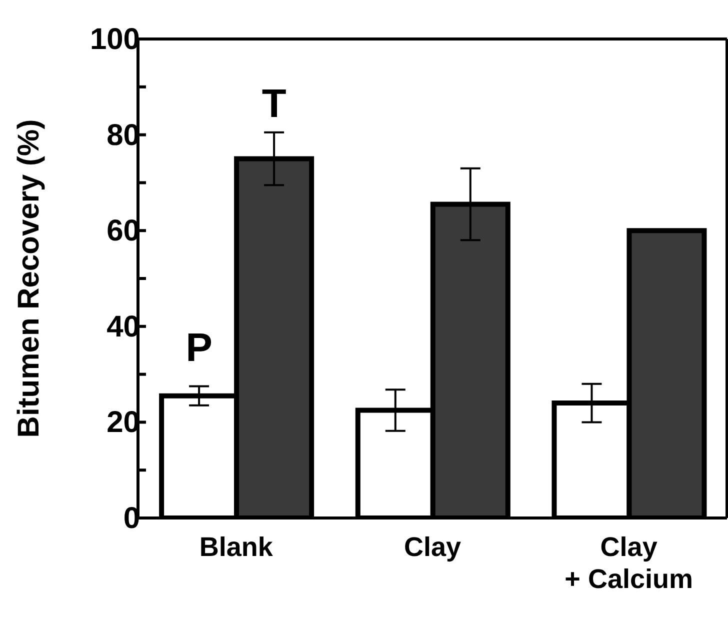 This screenshot has width=728, height=628. Describe the element at coordinates (199, 348) in the screenshot. I see `series-label: P` at that location.